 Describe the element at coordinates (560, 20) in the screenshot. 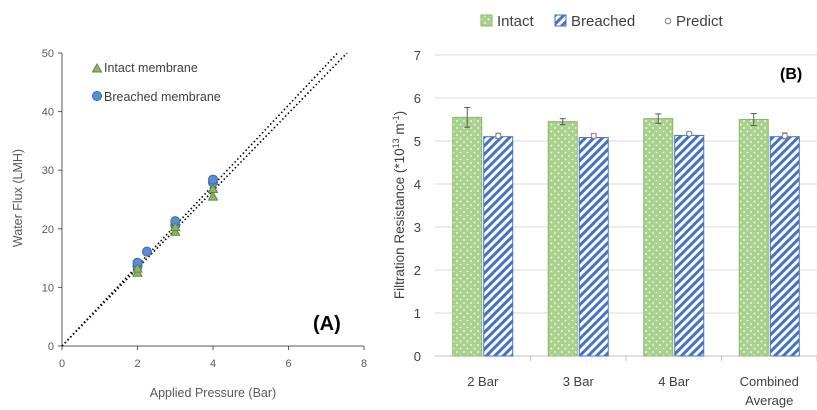

I see `legend-b-breached-swatch` at that location.